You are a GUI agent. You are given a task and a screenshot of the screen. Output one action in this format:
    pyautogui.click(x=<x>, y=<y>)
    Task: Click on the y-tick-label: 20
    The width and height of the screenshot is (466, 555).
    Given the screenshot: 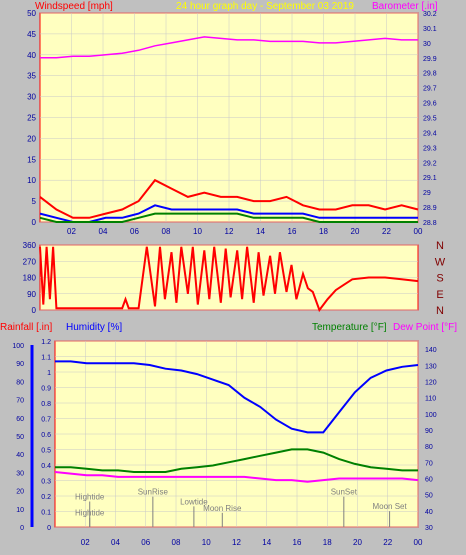 What is the action you would take?
    pyautogui.click(x=31, y=138)
    